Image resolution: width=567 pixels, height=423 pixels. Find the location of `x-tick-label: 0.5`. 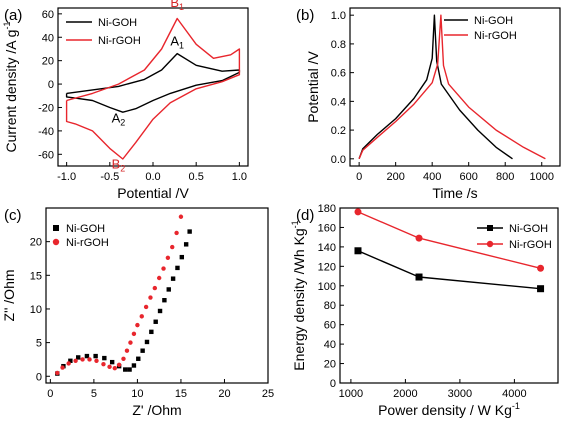

x-tick-label: 0.5 is located at coordinates (196, 177).